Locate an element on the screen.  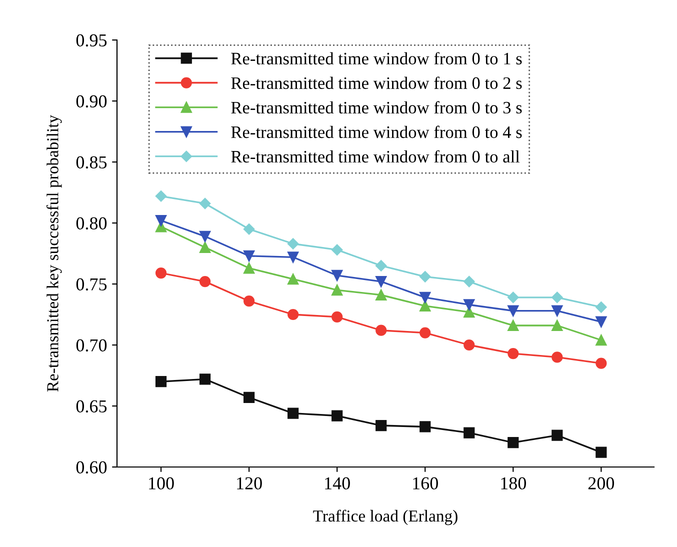
y-axis-title: Re-transmitted key successful probability is located at coordinates (54, 253).